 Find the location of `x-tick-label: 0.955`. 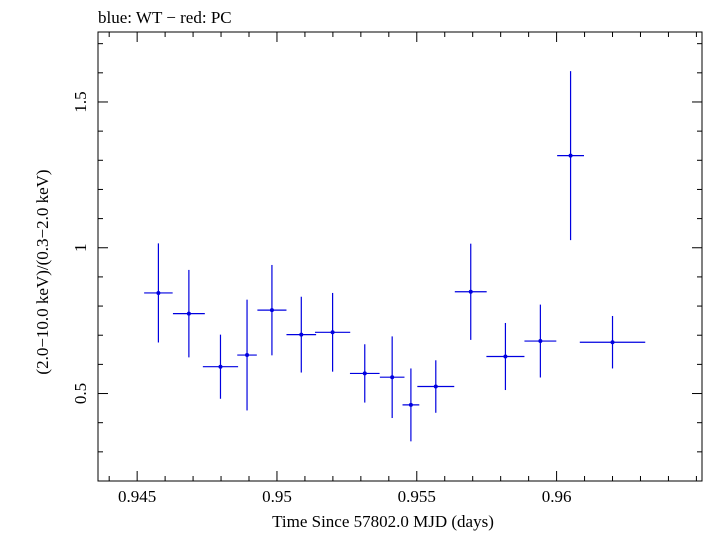

x-tick-label: 0.955 is located at coordinates (417, 496).